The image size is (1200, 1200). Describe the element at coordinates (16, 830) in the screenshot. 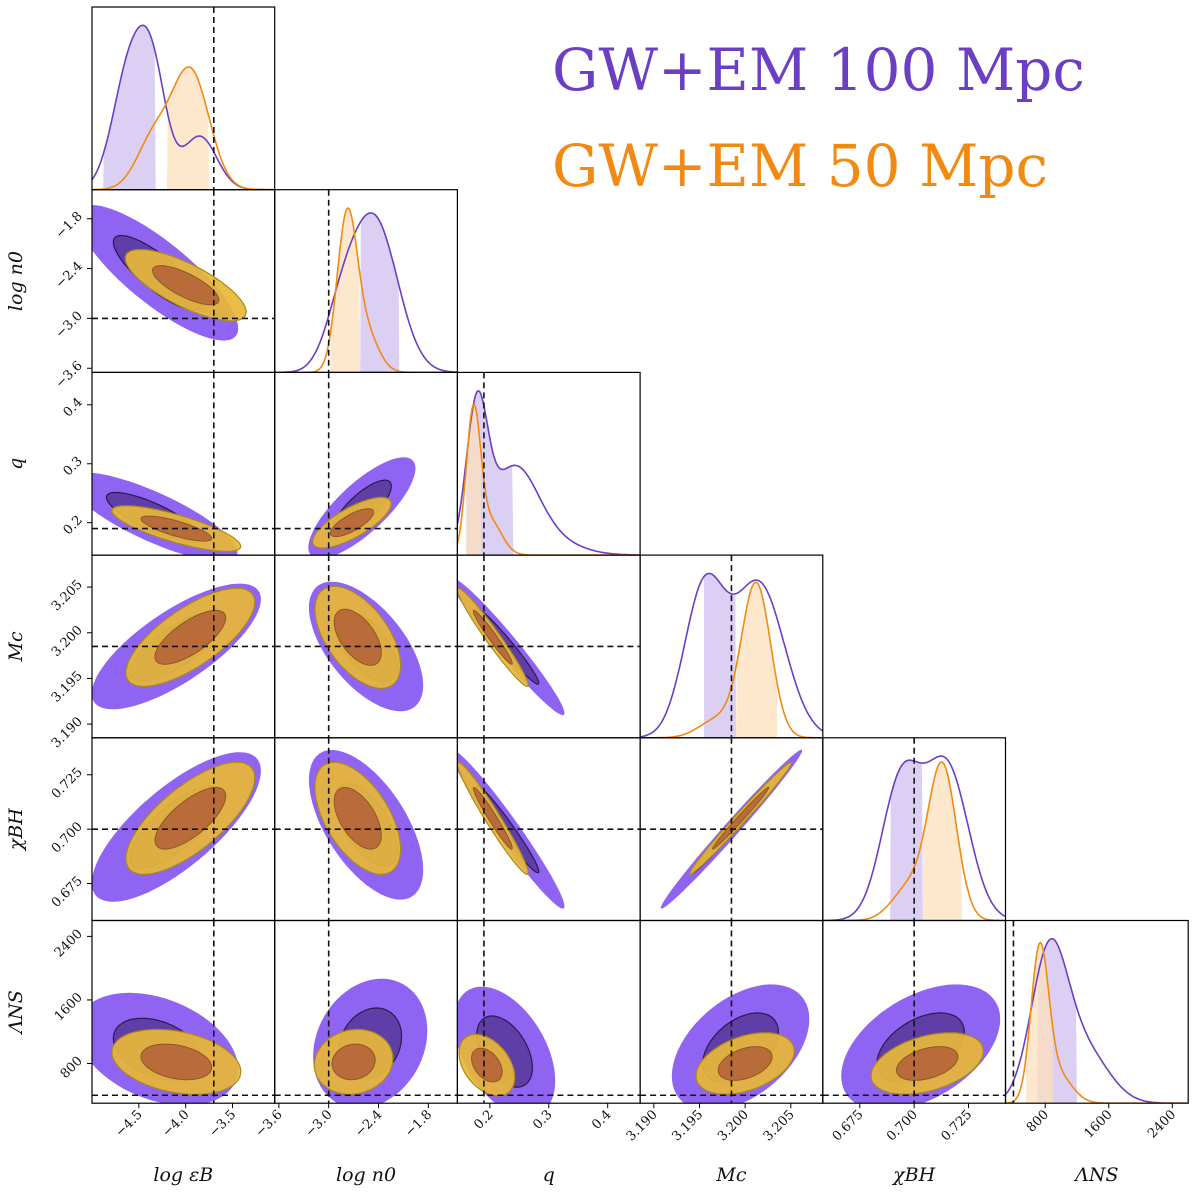

I see `y-axis-label-chi: χBH` at that location.